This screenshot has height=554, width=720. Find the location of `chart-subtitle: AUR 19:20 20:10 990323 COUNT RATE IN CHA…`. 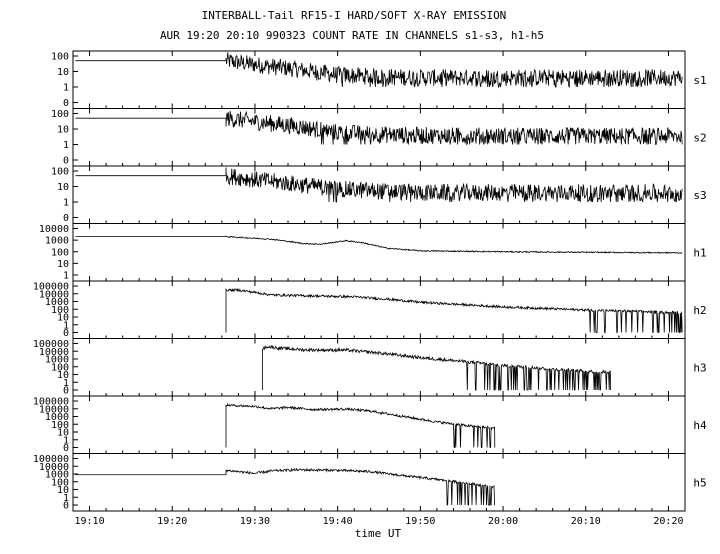

chart-subtitle: AUR 19:20 20:10 990323 COUNT RATE IN CHA… is located at coordinates (352, 35).